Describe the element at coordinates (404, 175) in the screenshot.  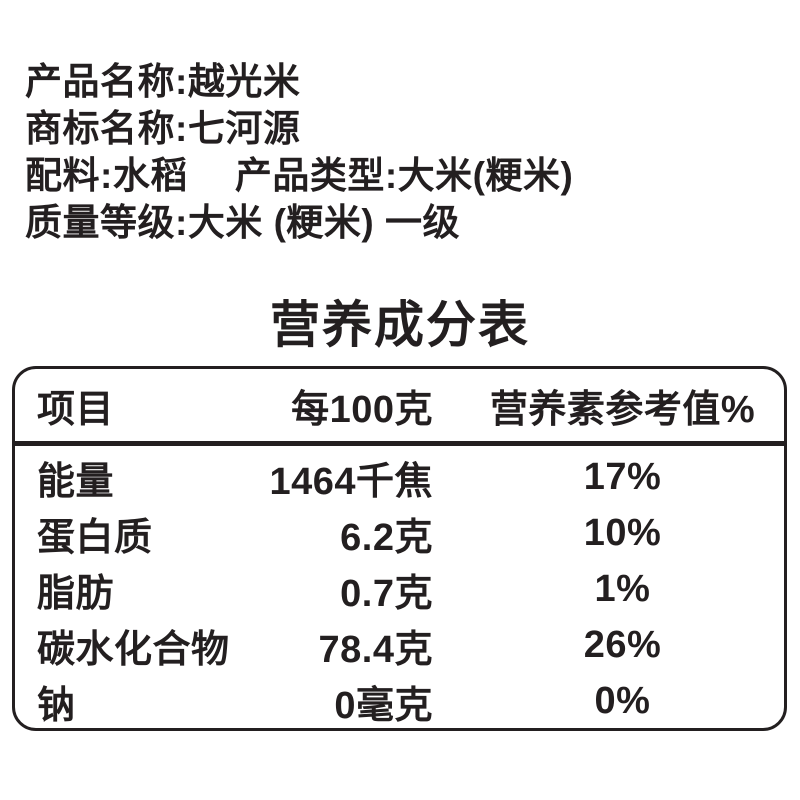
I see `product-type-text: 产品类型:大米(粳米)` at that location.